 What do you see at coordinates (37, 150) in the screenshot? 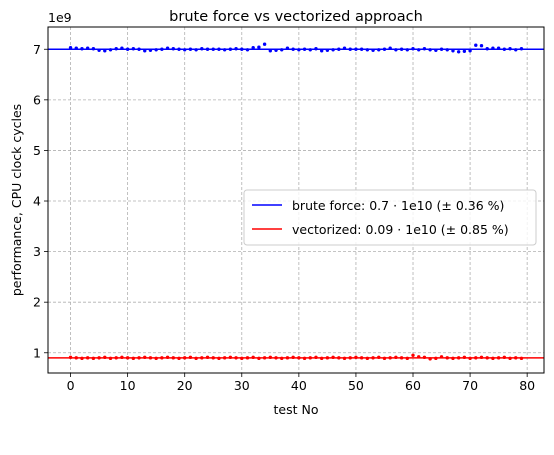
I see `y-tick-label: 5` at bounding box center [37, 150].